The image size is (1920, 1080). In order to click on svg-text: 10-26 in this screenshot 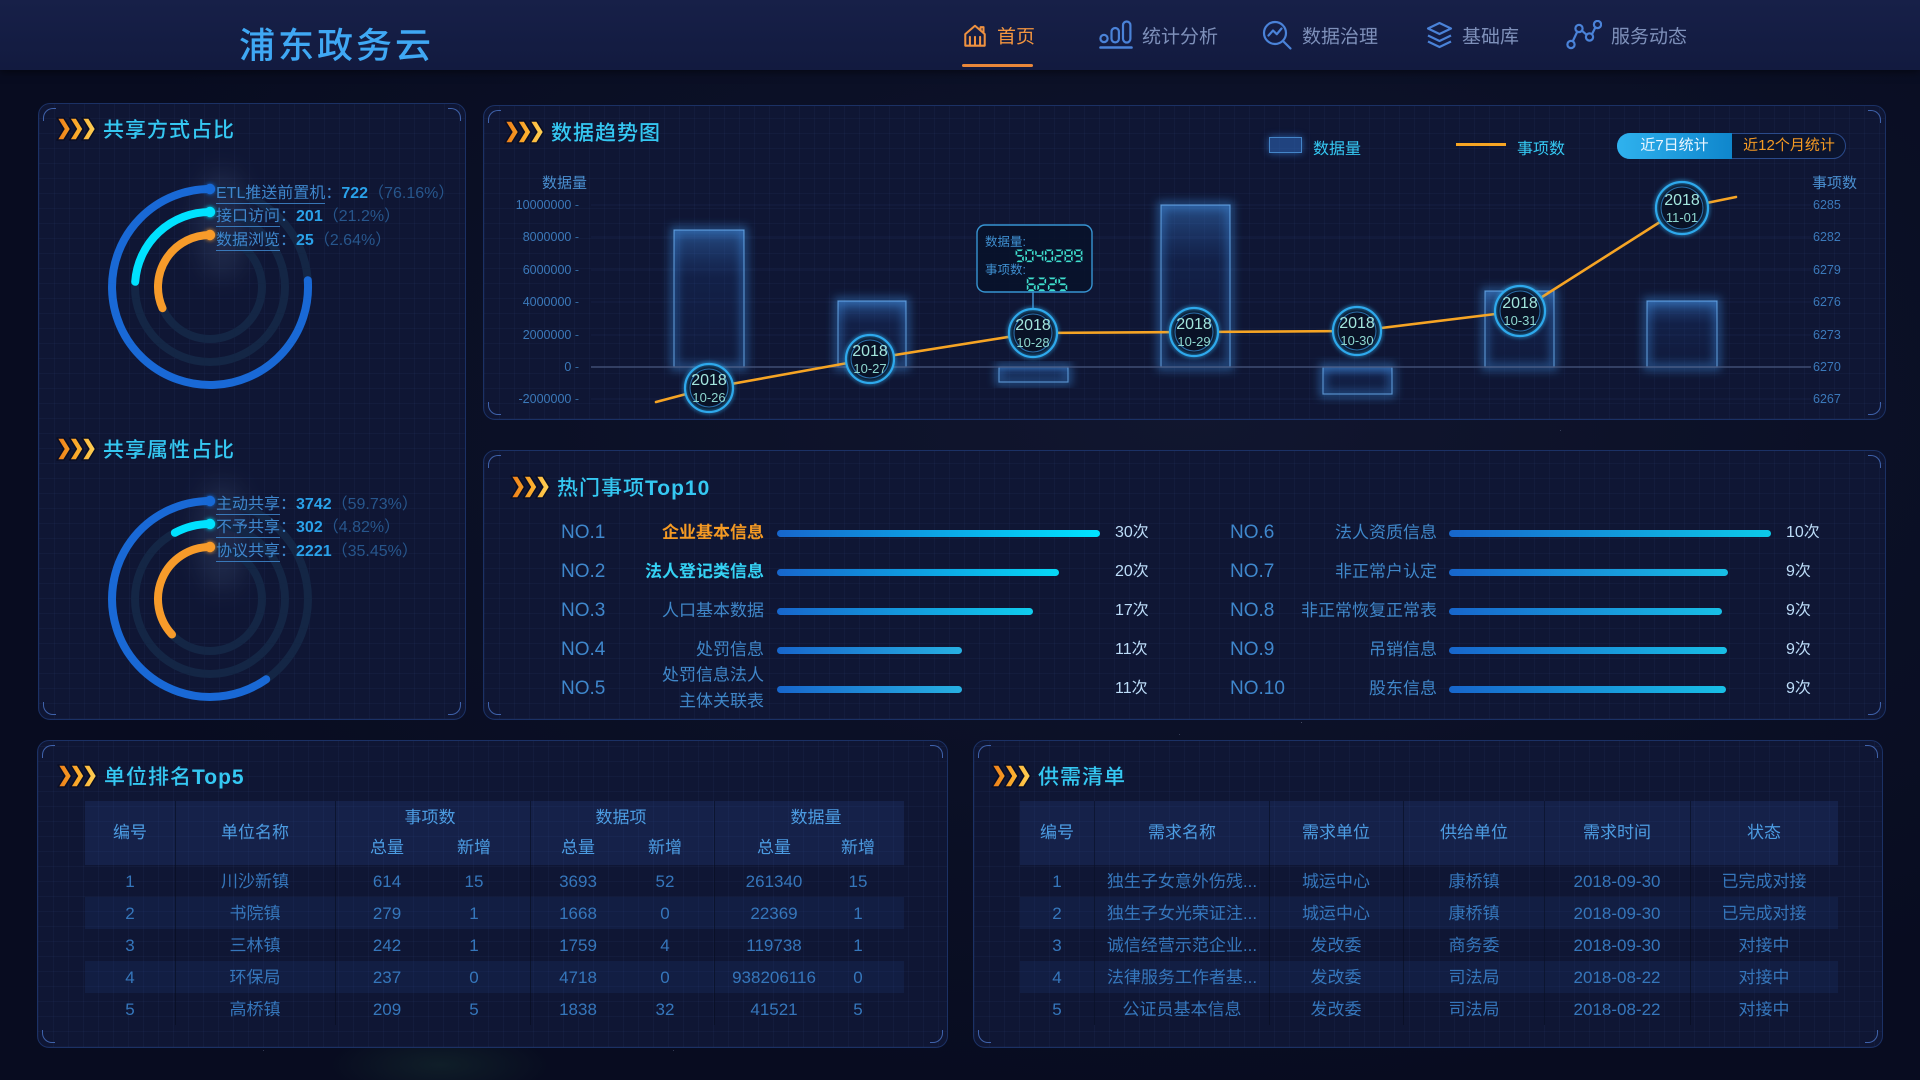, I will do `click(708, 397)`.